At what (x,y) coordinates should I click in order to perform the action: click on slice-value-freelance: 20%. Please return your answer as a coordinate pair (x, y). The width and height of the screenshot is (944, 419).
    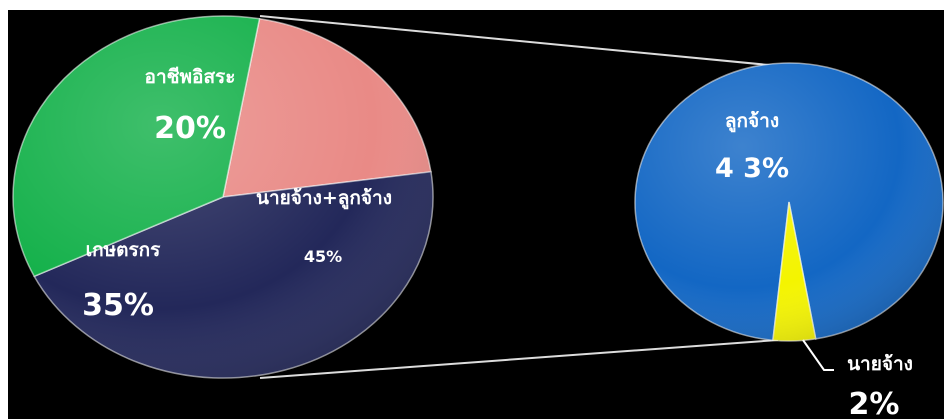
    Looking at the image, I should click on (190, 128).